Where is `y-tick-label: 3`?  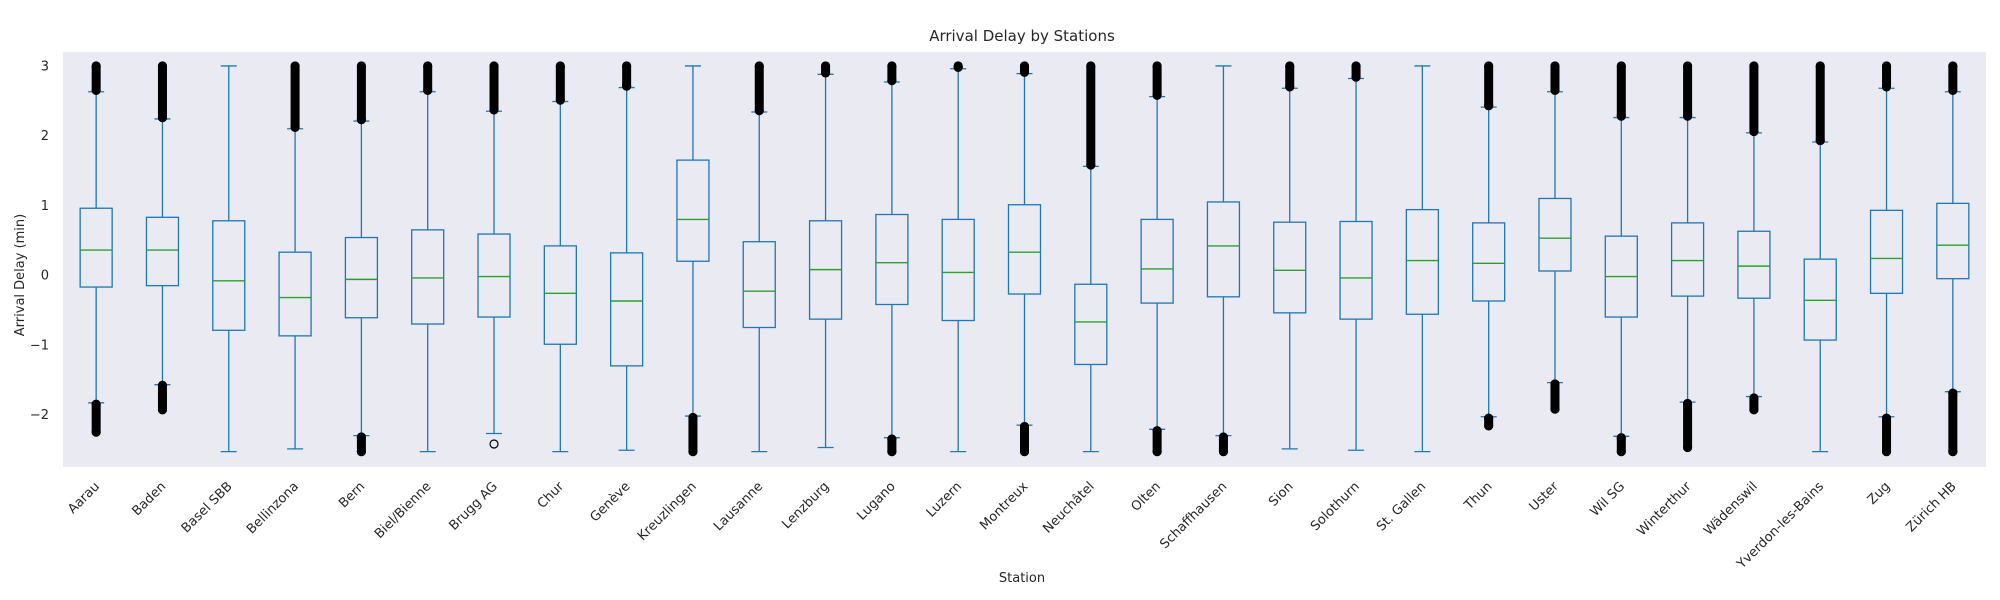
y-tick-label: 3 is located at coordinates (45, 66).